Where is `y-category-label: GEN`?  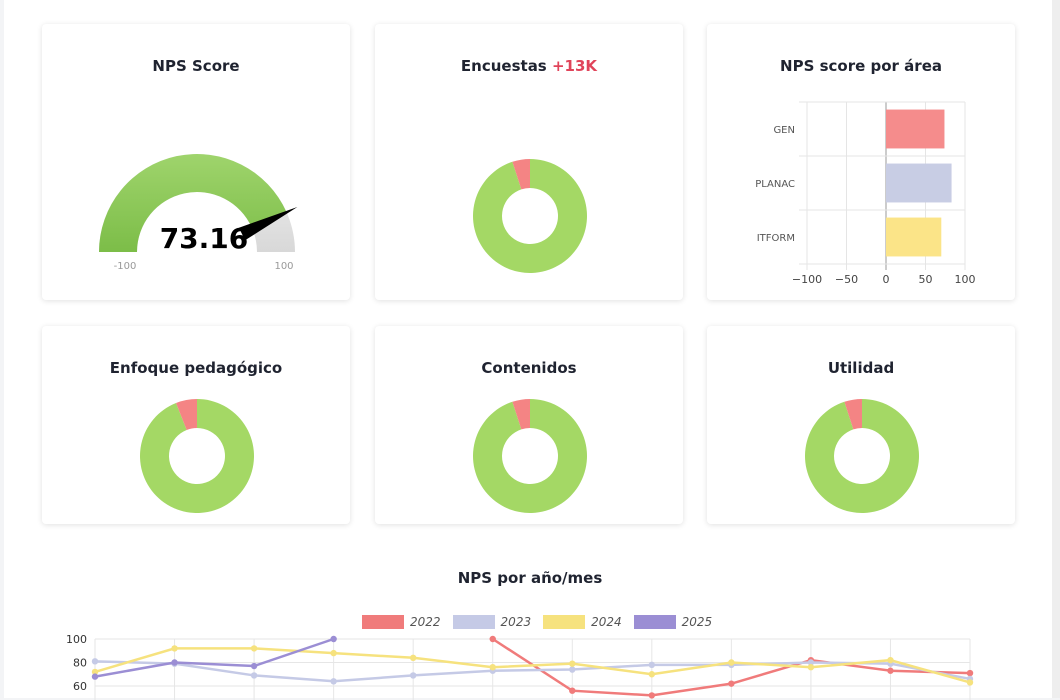
y-category-label: GEN is located at coordinates (784, 130).